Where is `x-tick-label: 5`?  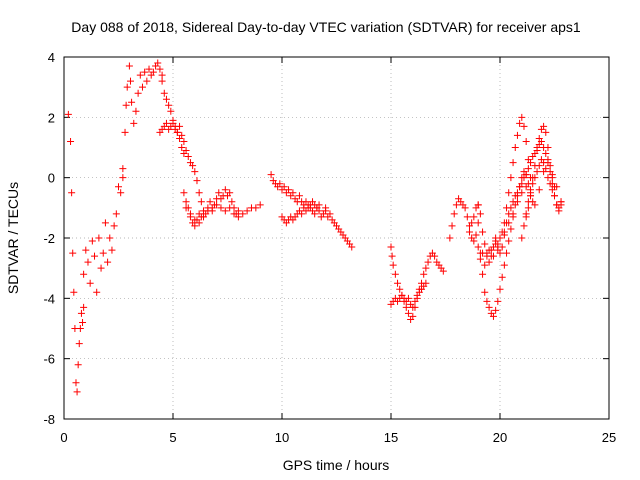 x-tick-label: 5 is located at coordinates (172, 437).